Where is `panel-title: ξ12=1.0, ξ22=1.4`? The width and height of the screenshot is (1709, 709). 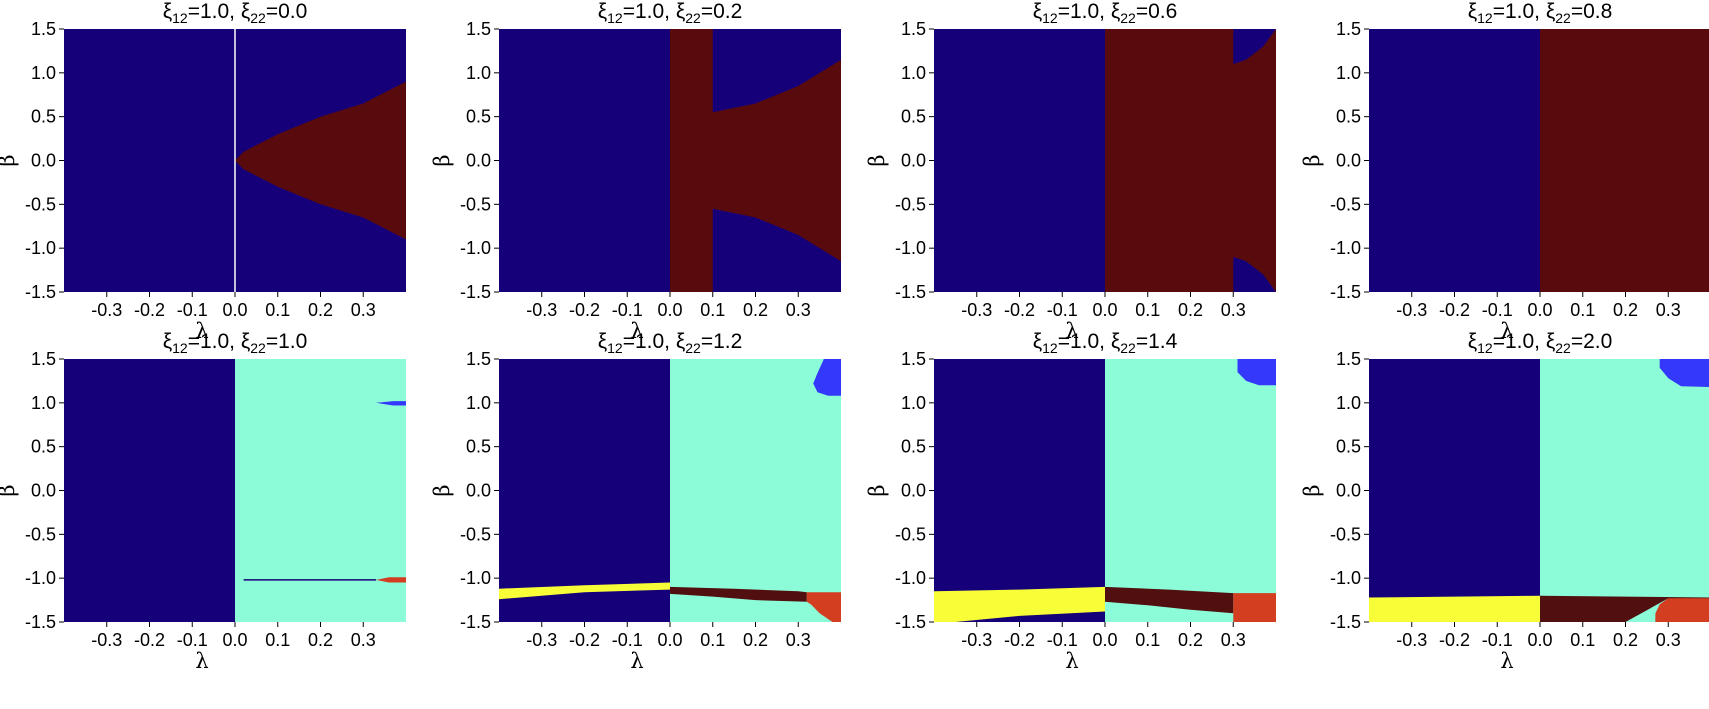
panel-title: ξ12=1.0, ξ22=1.4 is located at coordinates (1105, 343).